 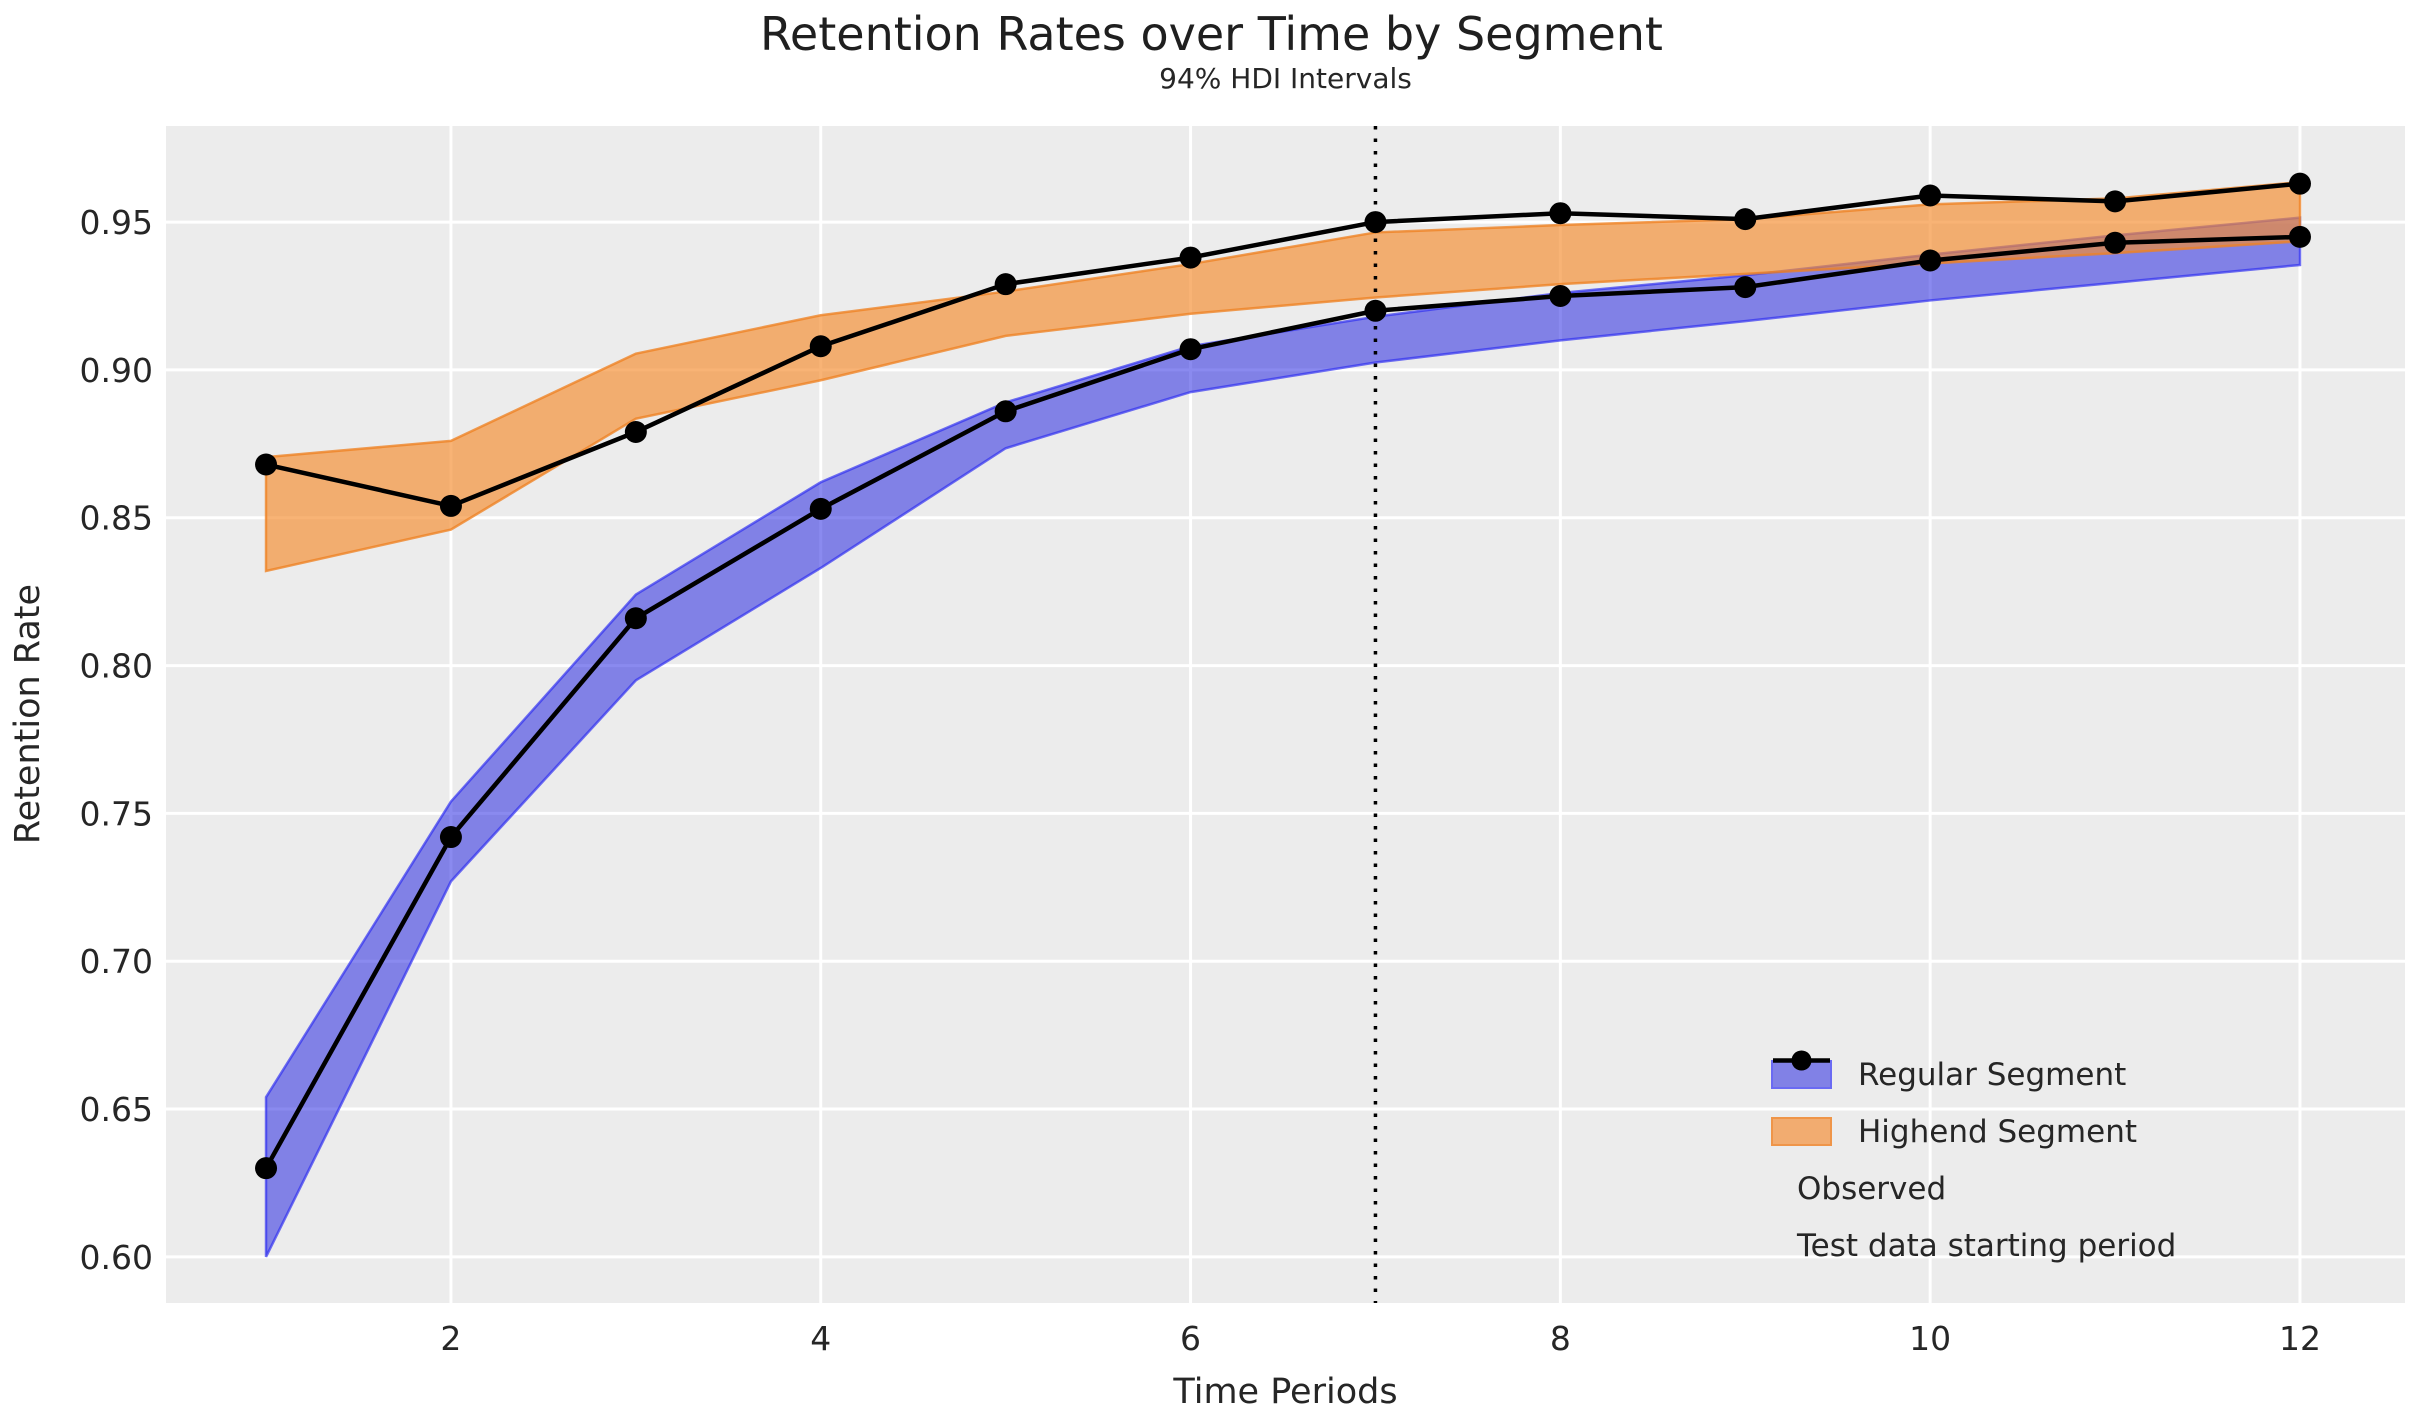 What do you see at coordinates (1987, 1245) in the screenshot?
I see `legend-label: Test data starting period` at bounding box center [1987, 1245].